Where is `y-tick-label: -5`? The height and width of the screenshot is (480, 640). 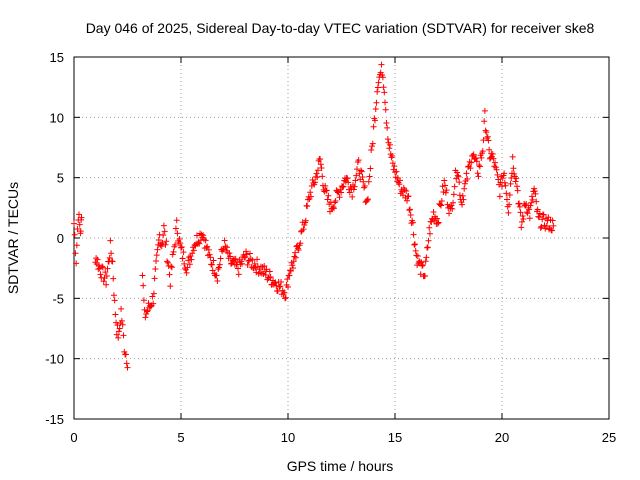
y-tick-label: -5 is located at coordinates (58, 298).